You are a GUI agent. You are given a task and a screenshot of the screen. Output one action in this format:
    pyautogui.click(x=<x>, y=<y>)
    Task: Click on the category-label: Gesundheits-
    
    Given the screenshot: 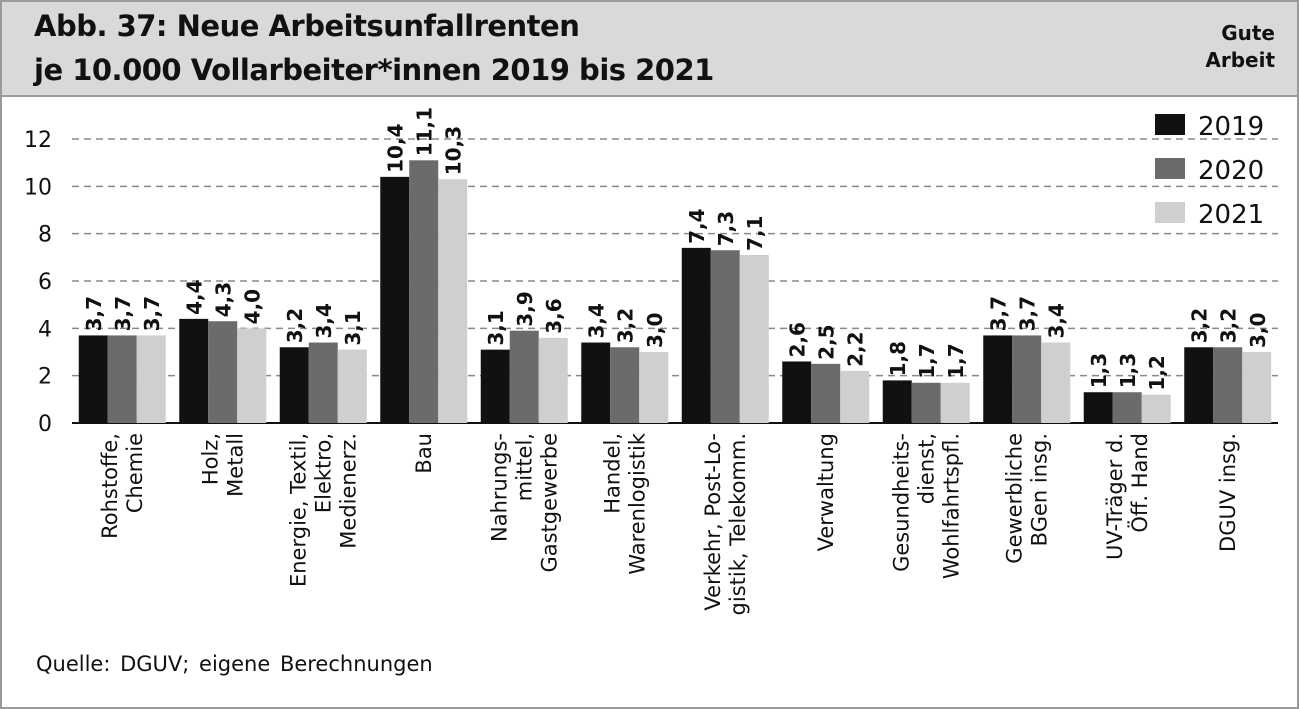 What is the action you would take?
    pyautogui.click(x=901, y=502)
    